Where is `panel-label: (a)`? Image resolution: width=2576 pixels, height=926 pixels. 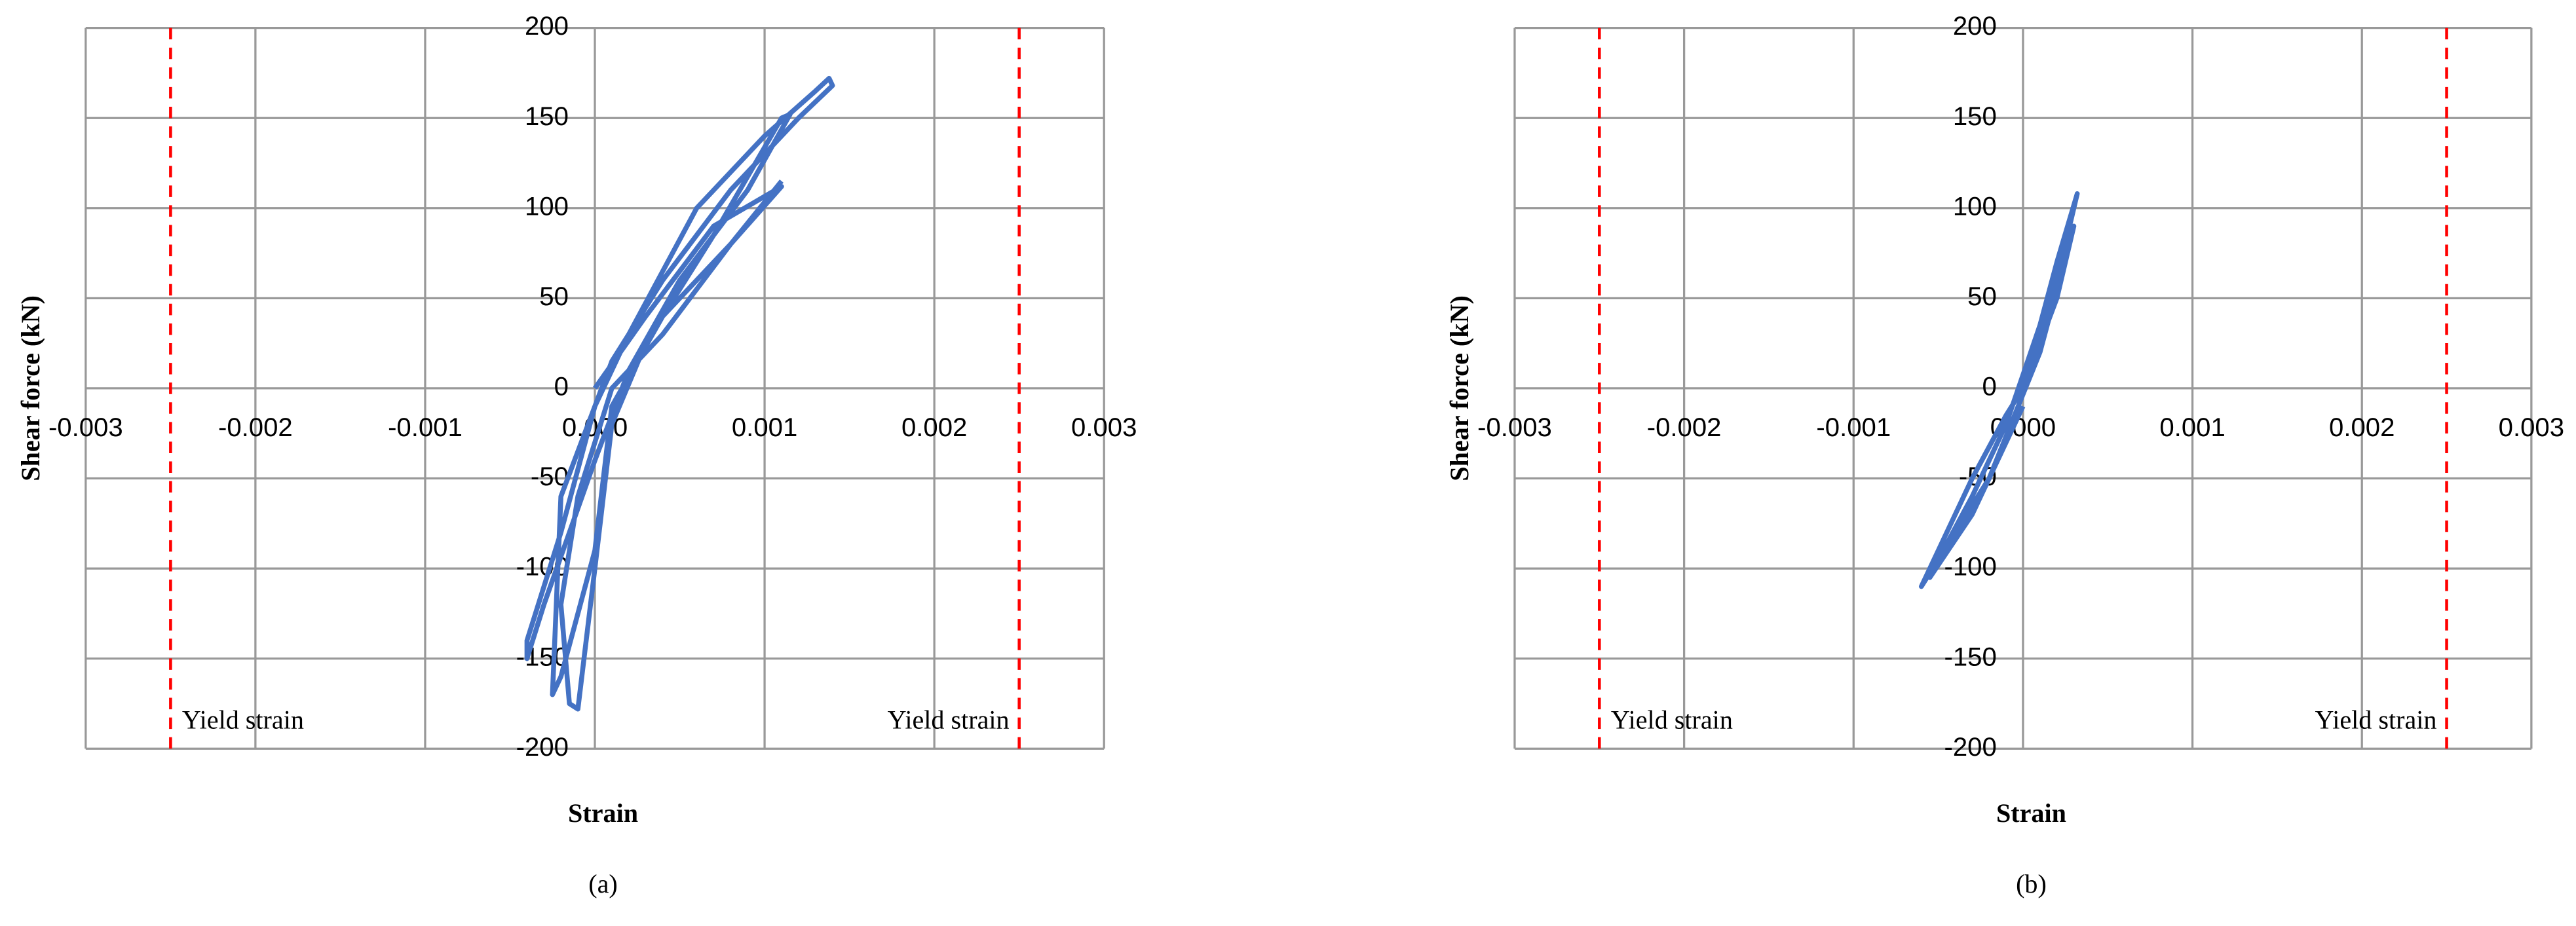 panel-label: (a) is located at coordinates (603, 883).